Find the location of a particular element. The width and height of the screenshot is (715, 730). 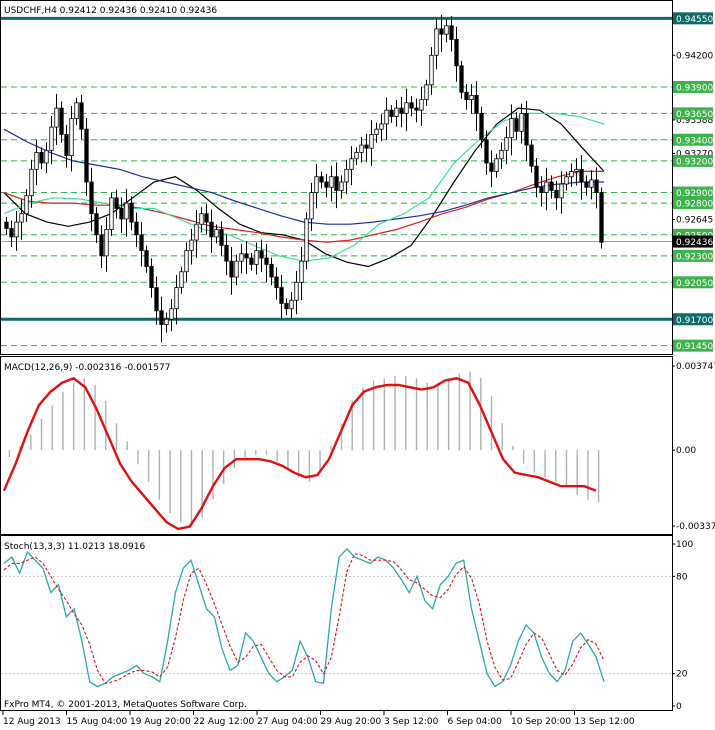

price-level-tag: 0.91700 is located at coordinates (693, 319).